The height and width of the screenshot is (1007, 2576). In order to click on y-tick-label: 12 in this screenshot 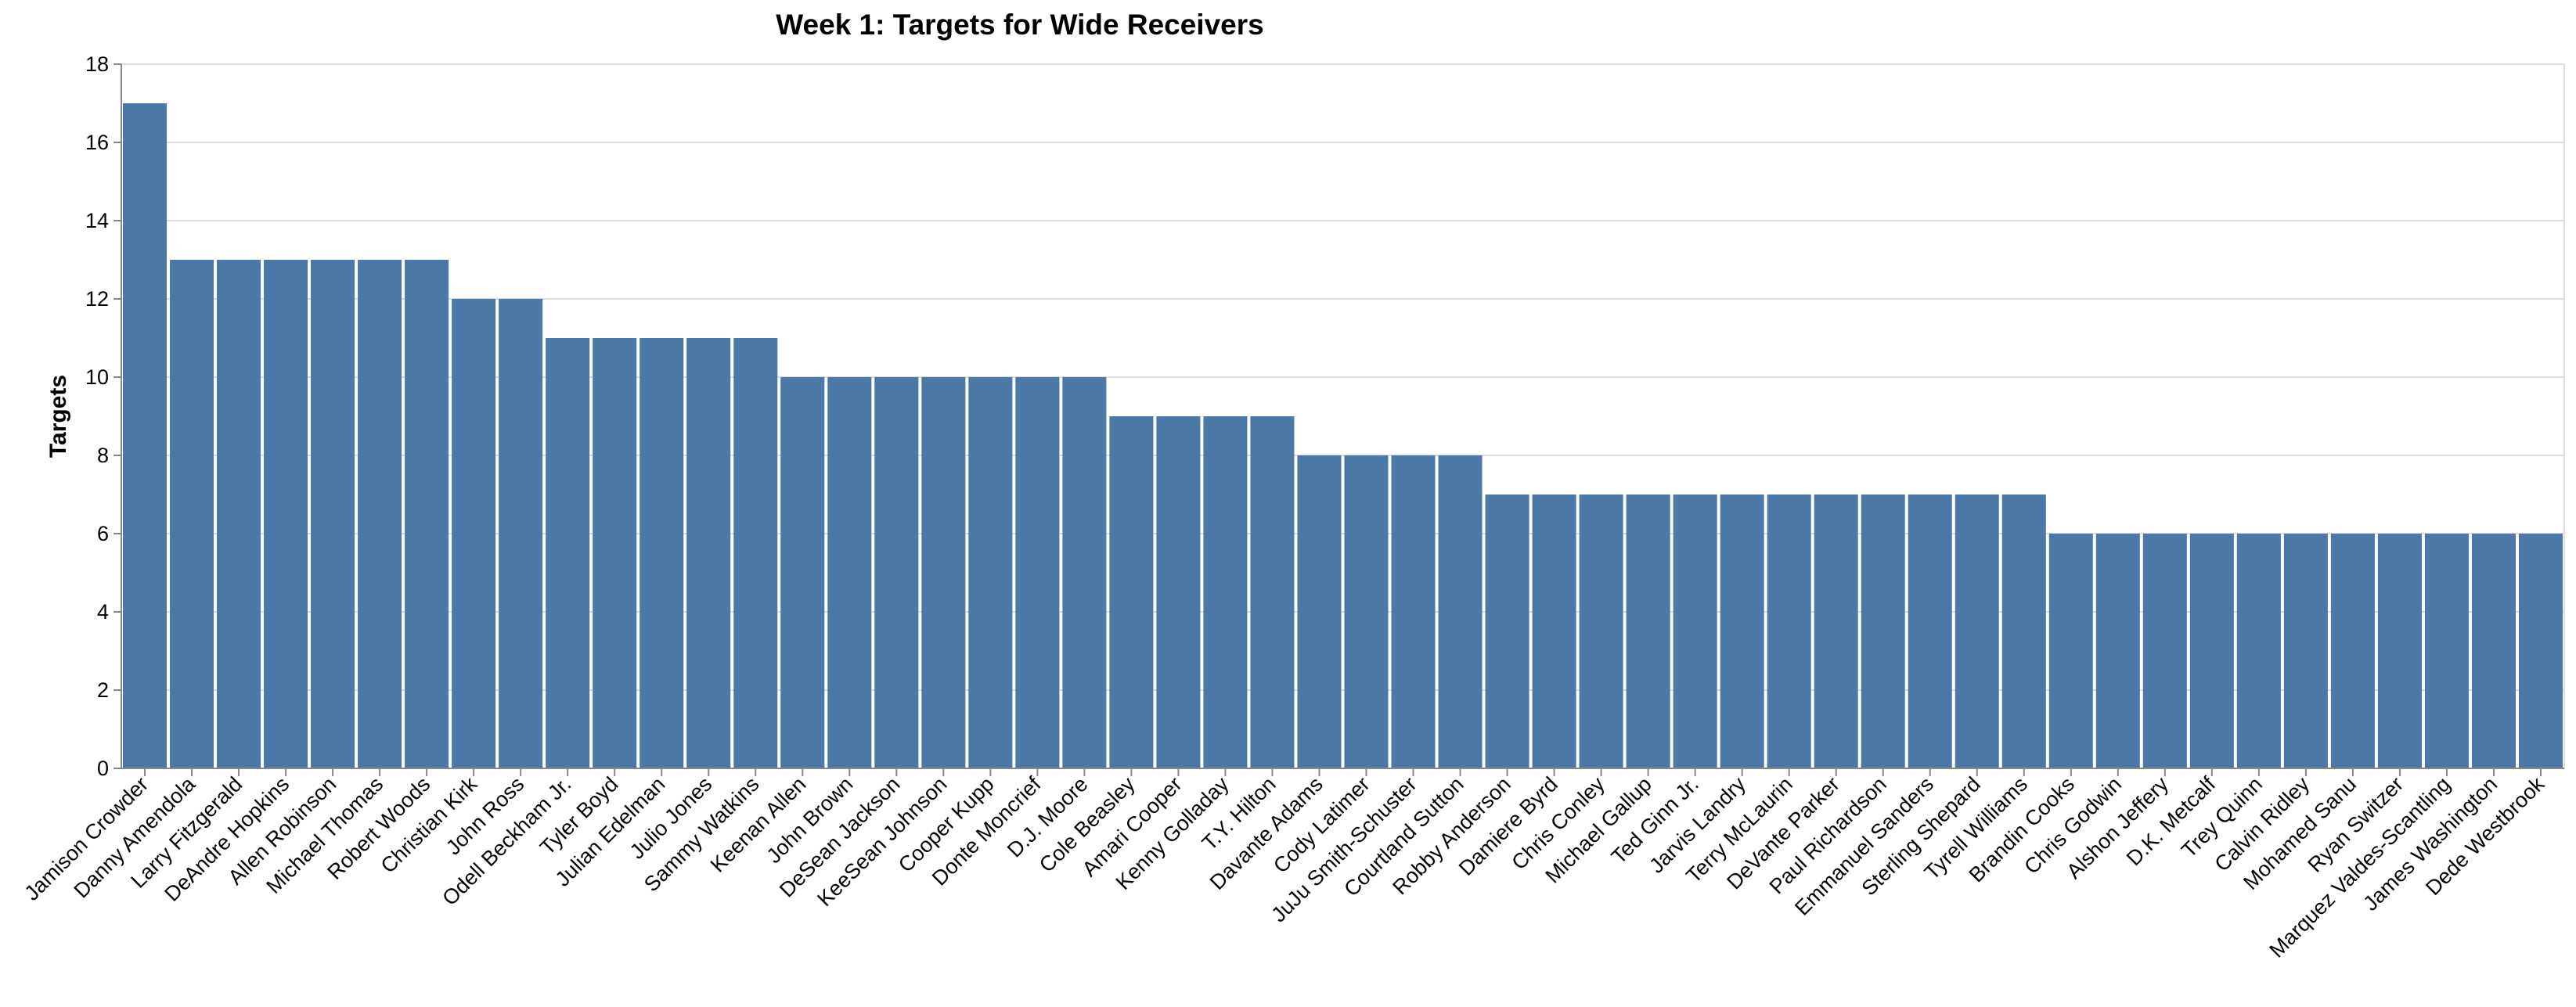, I will do `click(97, 299)`.